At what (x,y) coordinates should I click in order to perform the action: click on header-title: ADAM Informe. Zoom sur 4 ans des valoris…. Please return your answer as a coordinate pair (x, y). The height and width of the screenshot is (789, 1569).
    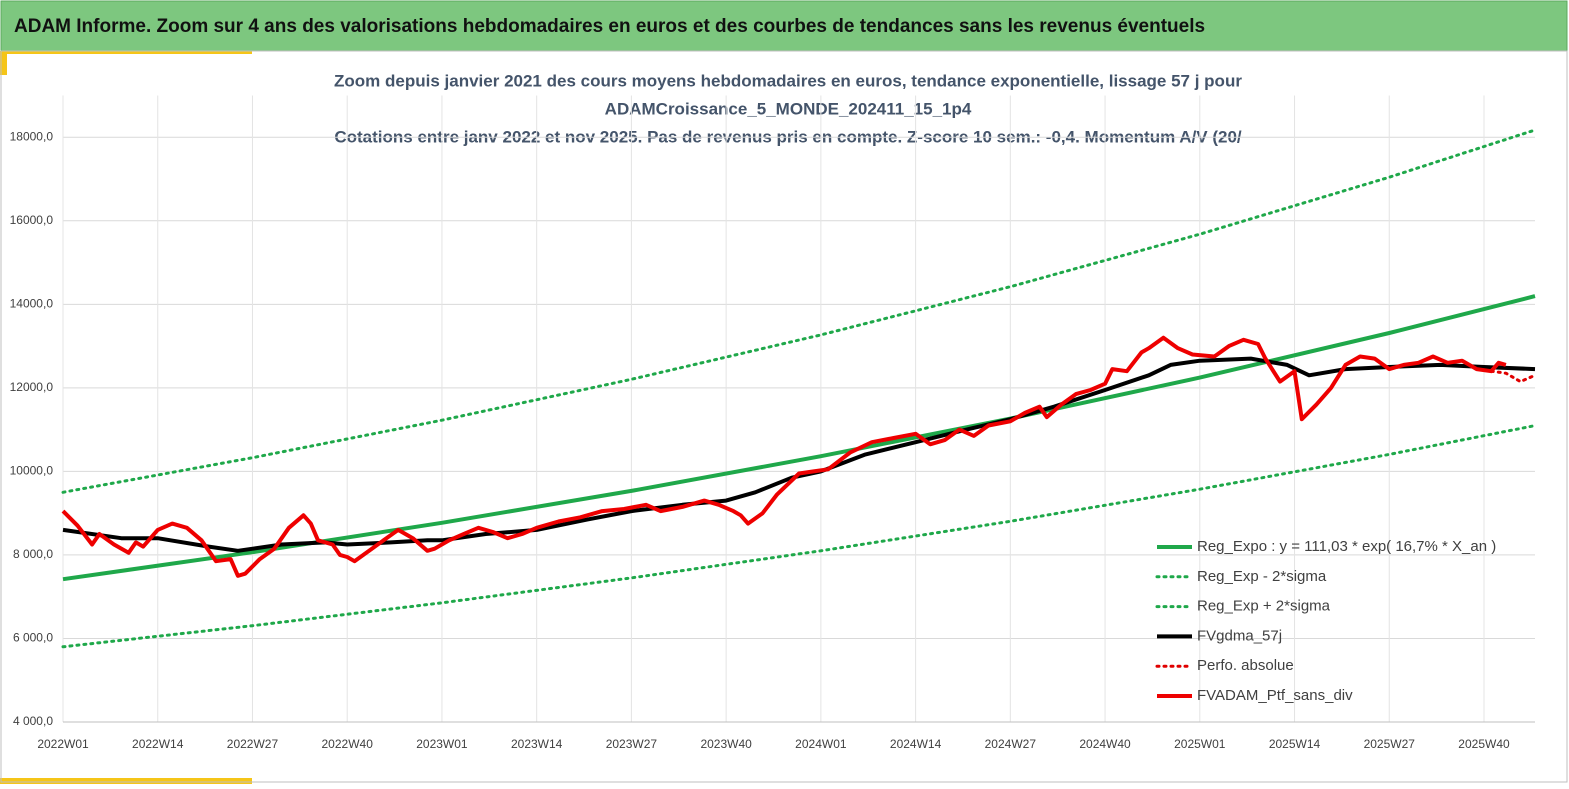
    Looking at the image, I should click on (609, 26).